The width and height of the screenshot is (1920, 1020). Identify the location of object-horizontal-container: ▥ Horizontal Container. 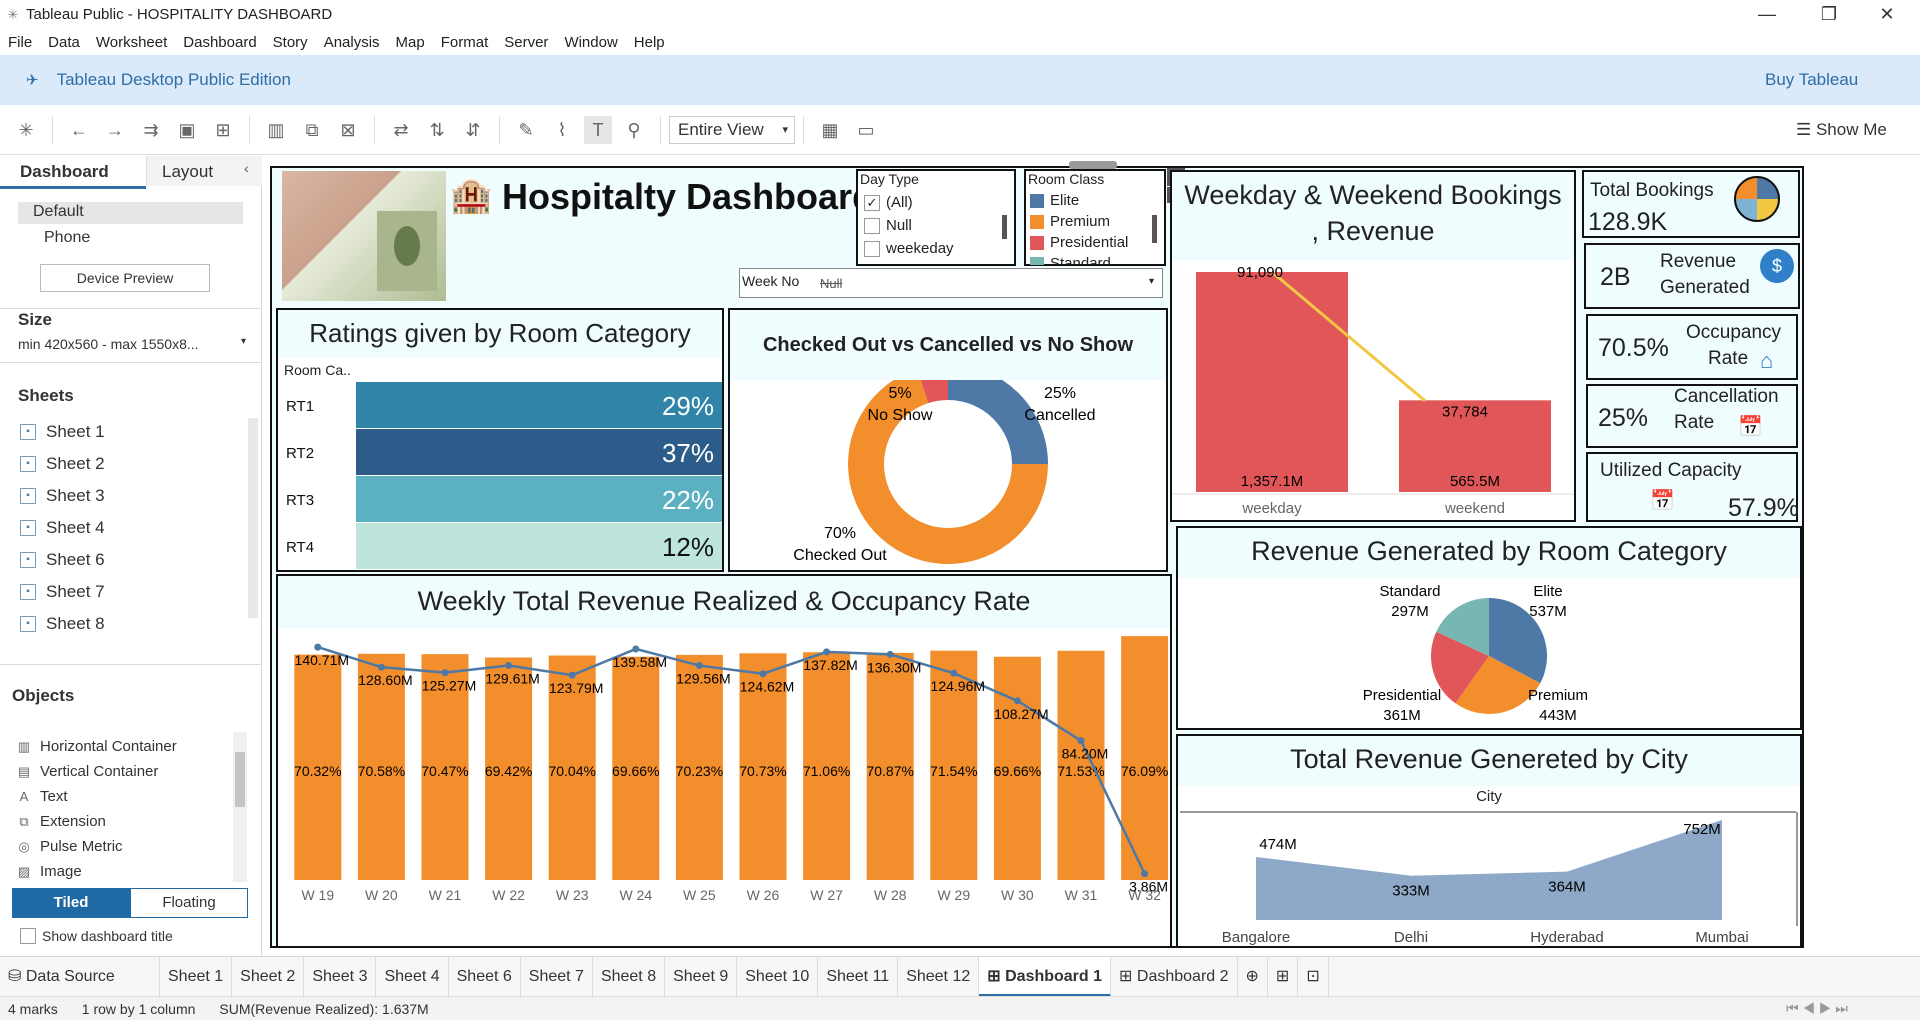
(96, 746).